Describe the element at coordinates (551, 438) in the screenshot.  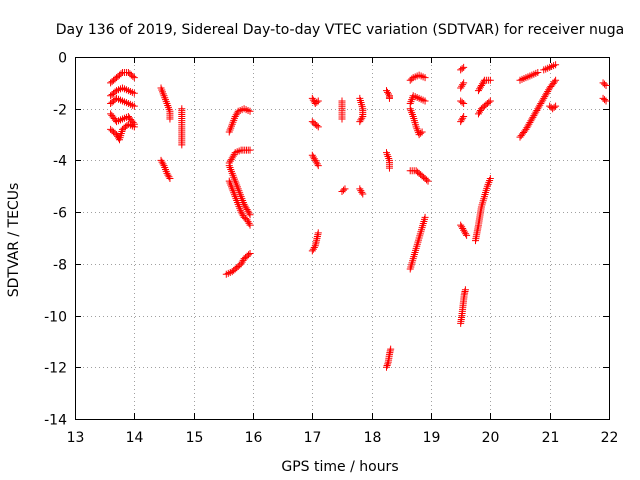
I see `x-tick-label: 21` at that location.